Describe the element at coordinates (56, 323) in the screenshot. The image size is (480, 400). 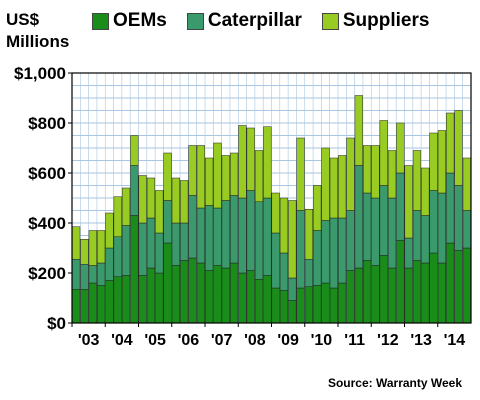
I see `y-tick-label: $0` at that location.